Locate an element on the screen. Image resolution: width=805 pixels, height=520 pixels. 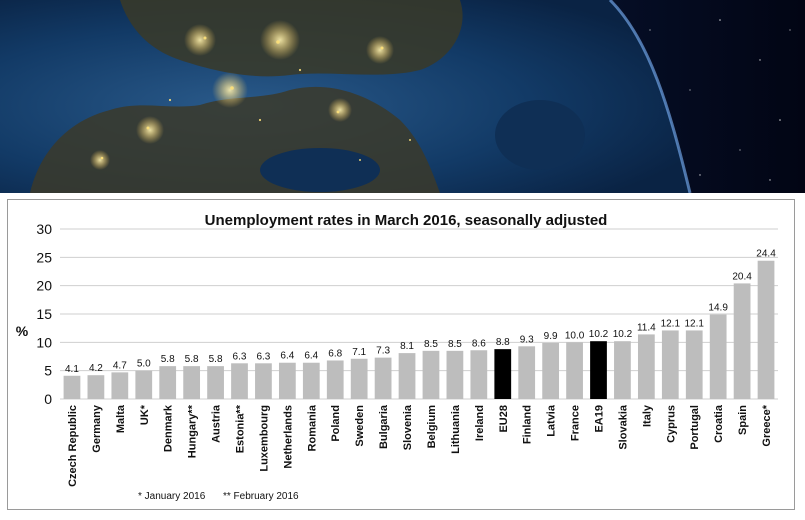
value-label: 8.6 is located at coordinates (479, 343).